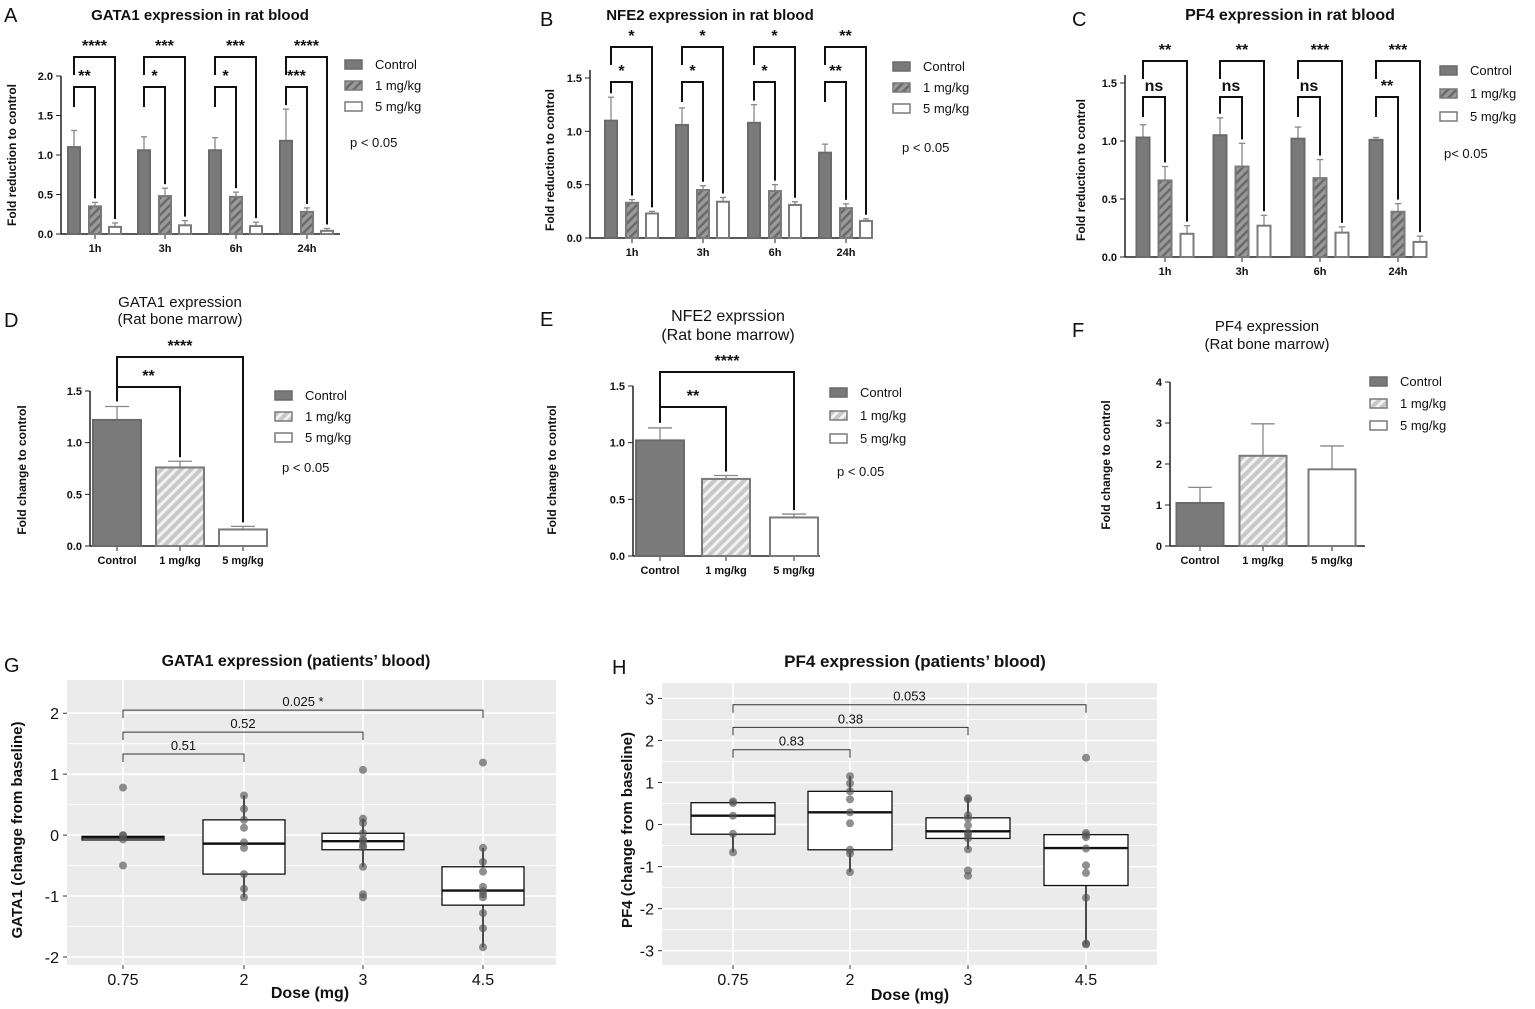 The image size is (1535, 1009). Describe the element at coordinates (296, 661) in the screenshot. I see `chart-title: GATA1 expression (patients’ blood)` at that location.